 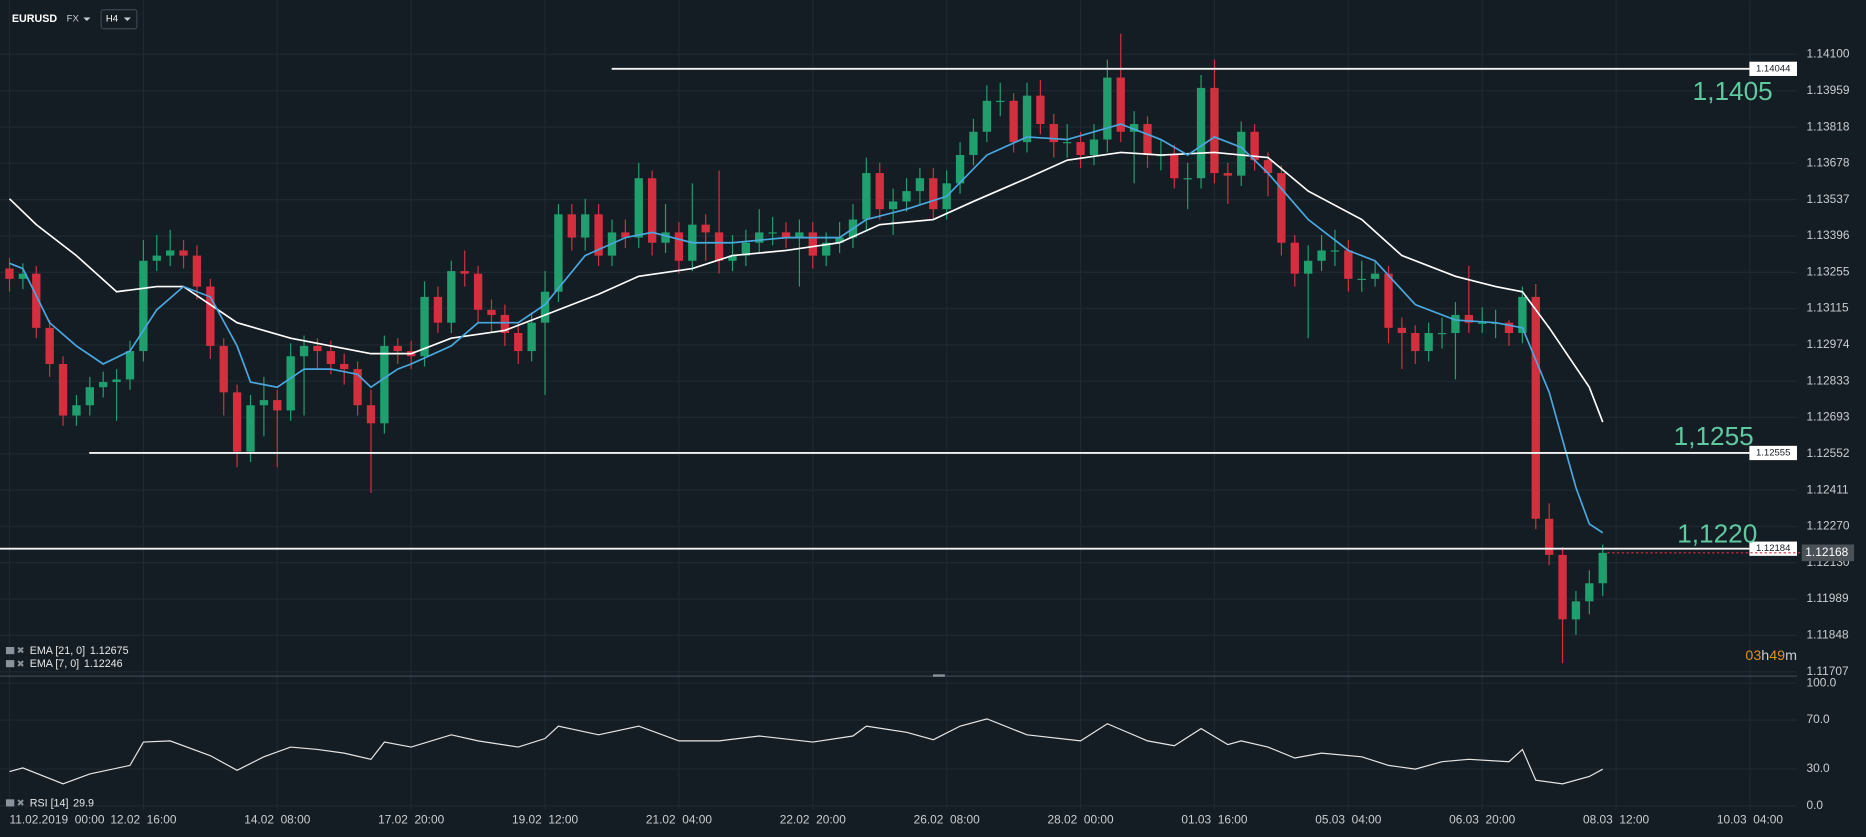 What do you see at coordinates (1482, 819) in the screenshot?
I see `x-tick-label: 06.03 20:00` at bounding box center [1482, 819].